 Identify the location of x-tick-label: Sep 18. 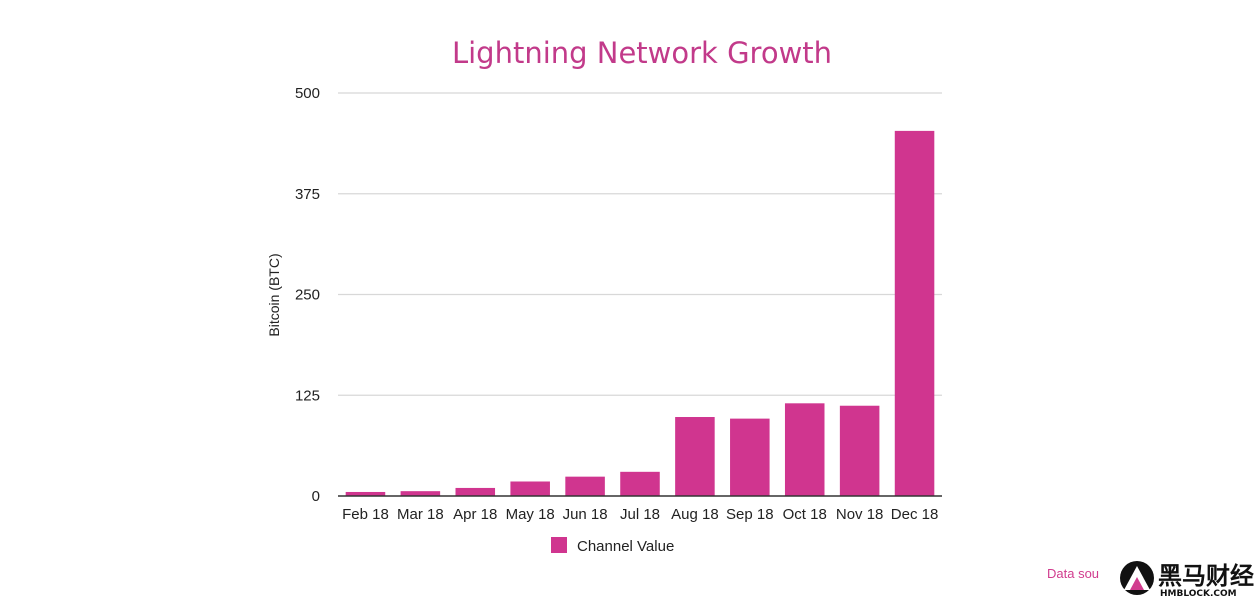
(750, 514).